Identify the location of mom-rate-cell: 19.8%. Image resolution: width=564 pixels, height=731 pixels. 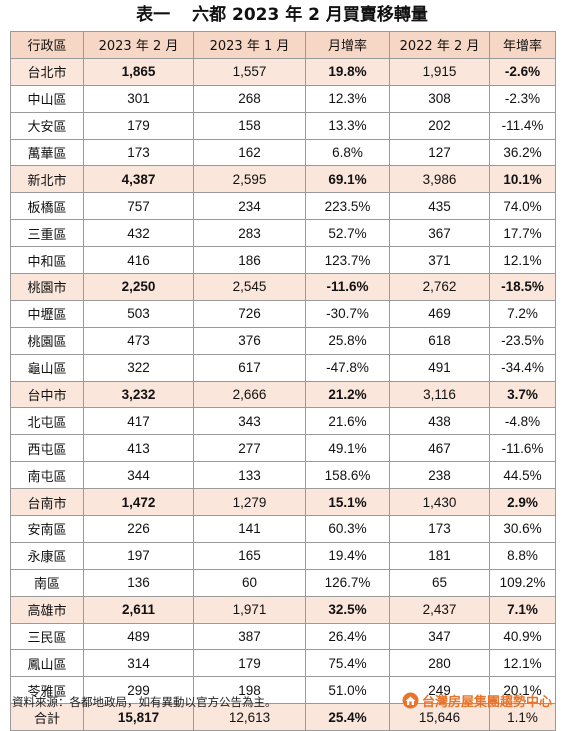
(347, 71).